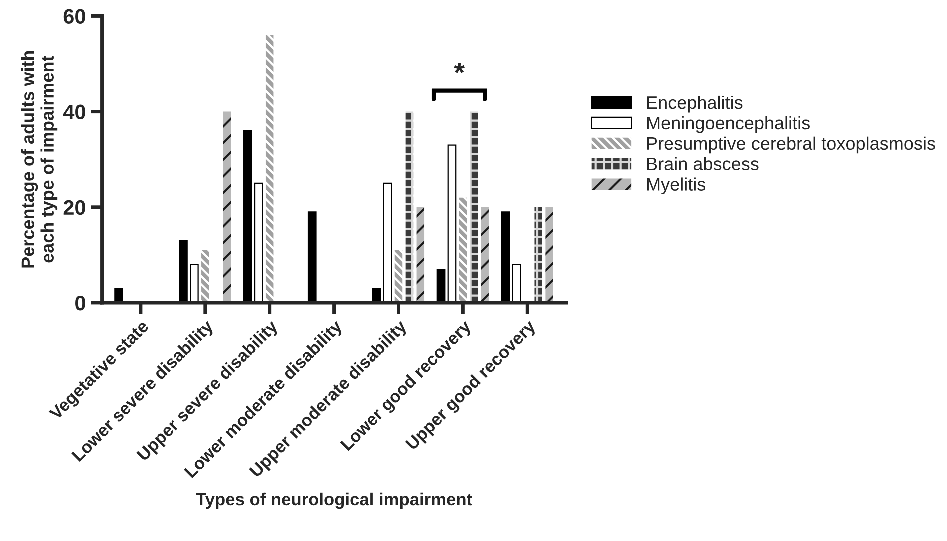 This screenshot has height=541, width=947. Describe the element at coordinates (75, 208) in the screenshot. I see `y-tick-label: 20` at that location.